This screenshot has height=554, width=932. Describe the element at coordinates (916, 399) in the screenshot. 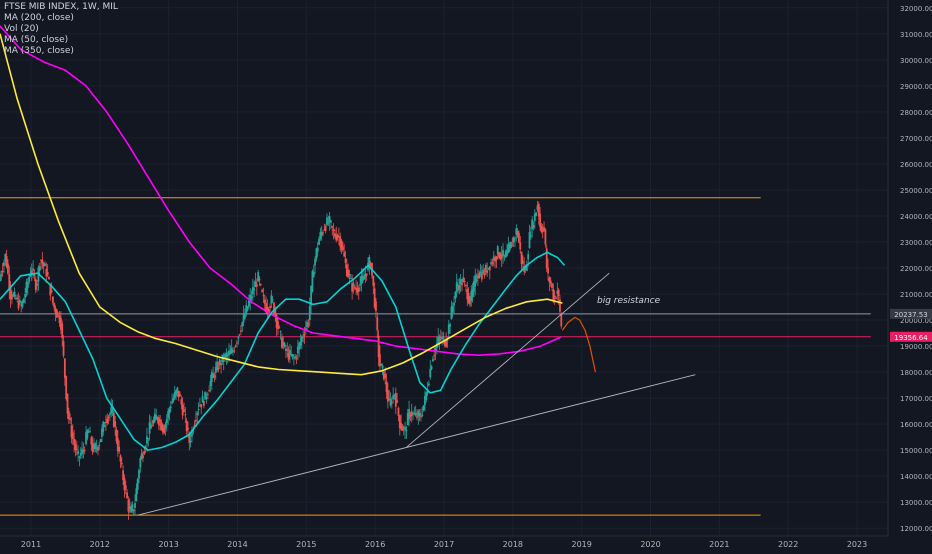

I see `y-tick-label: 17000.00` at that location.